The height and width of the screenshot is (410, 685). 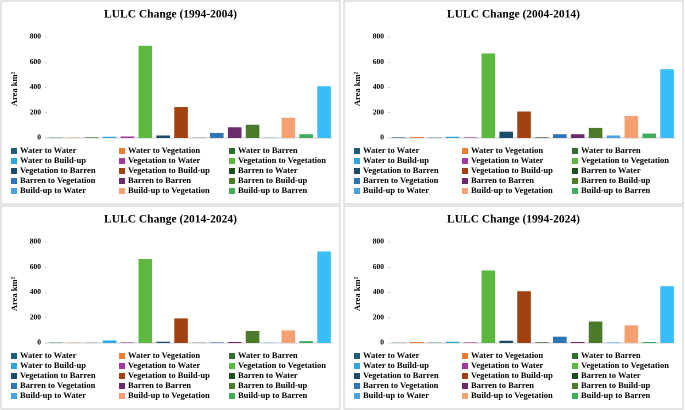 I want to click on chart-title: LULC Change (1994-2024), so click(x=513, y=220).